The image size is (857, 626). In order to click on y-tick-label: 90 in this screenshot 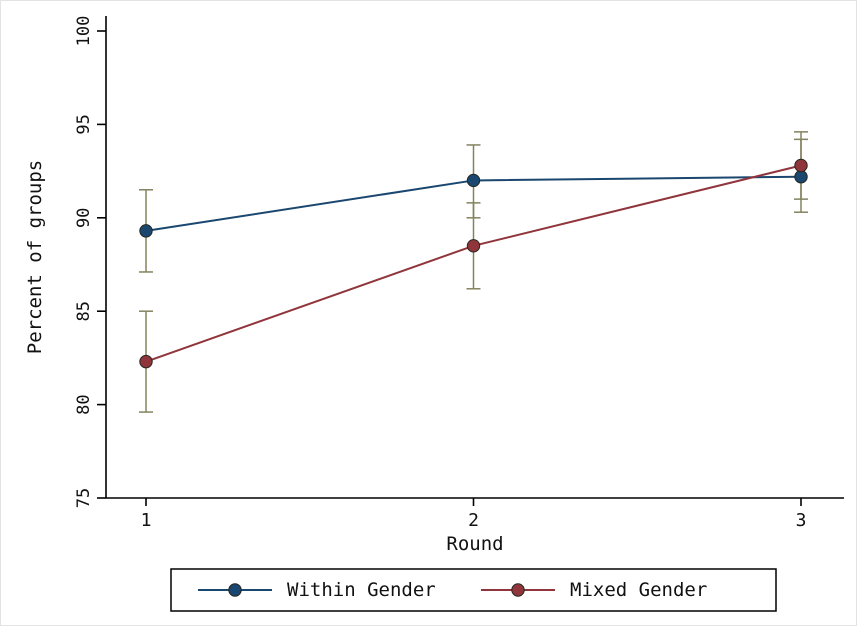, I will do `click(84, 218)`.